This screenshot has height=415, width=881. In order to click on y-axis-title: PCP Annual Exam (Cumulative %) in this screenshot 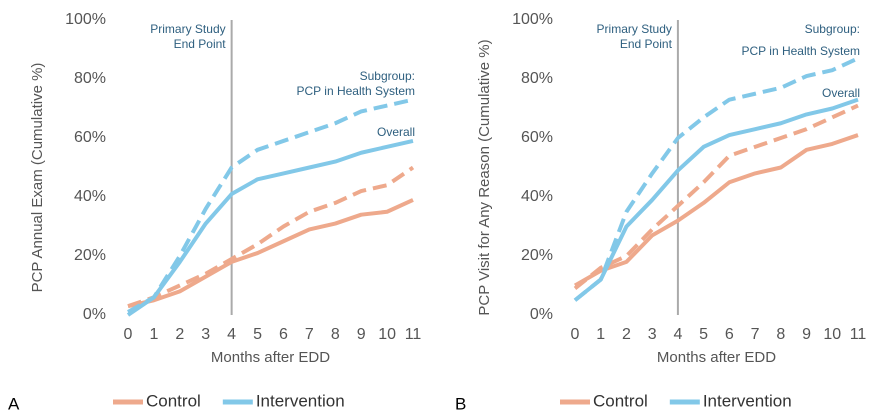, I will do `click(37, 178)`.